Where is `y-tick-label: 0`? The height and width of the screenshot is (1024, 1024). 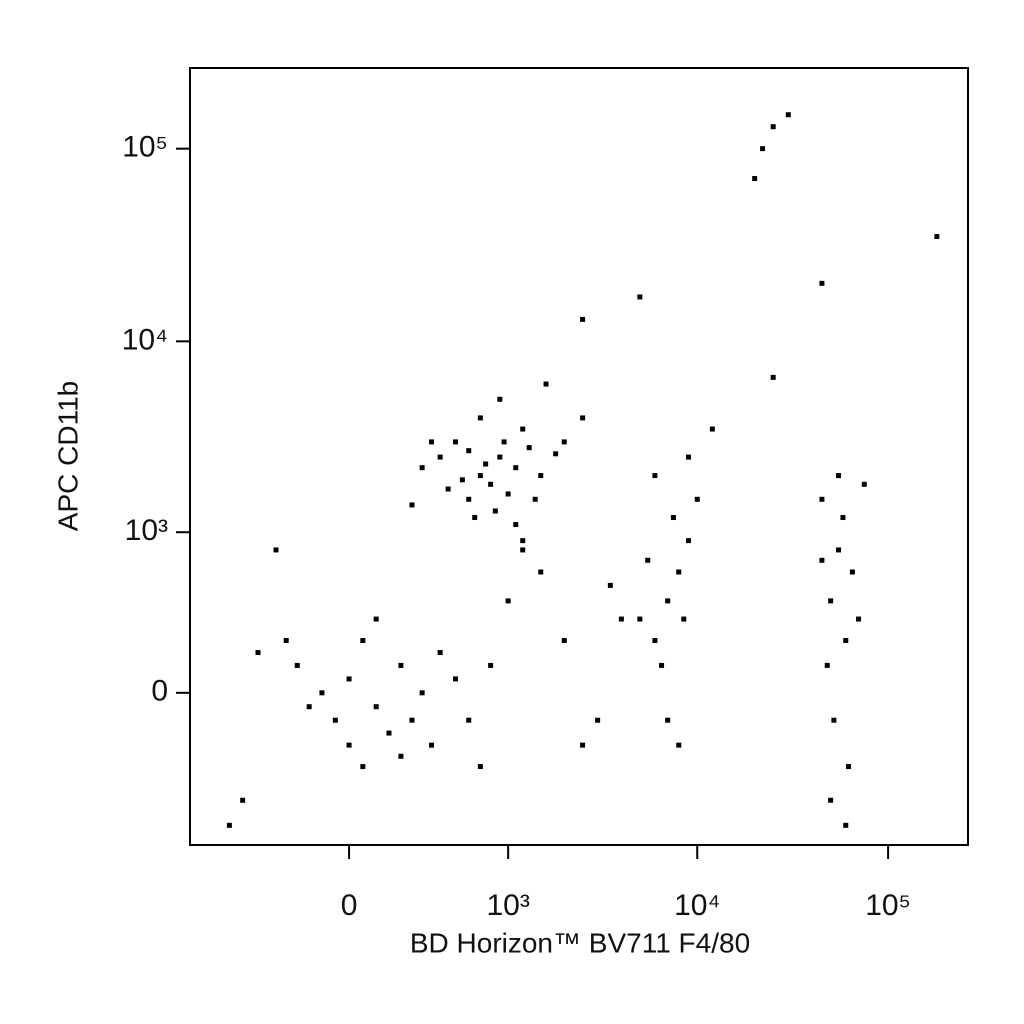 y-tick-label: 0 is located at coordinates (159, 691).